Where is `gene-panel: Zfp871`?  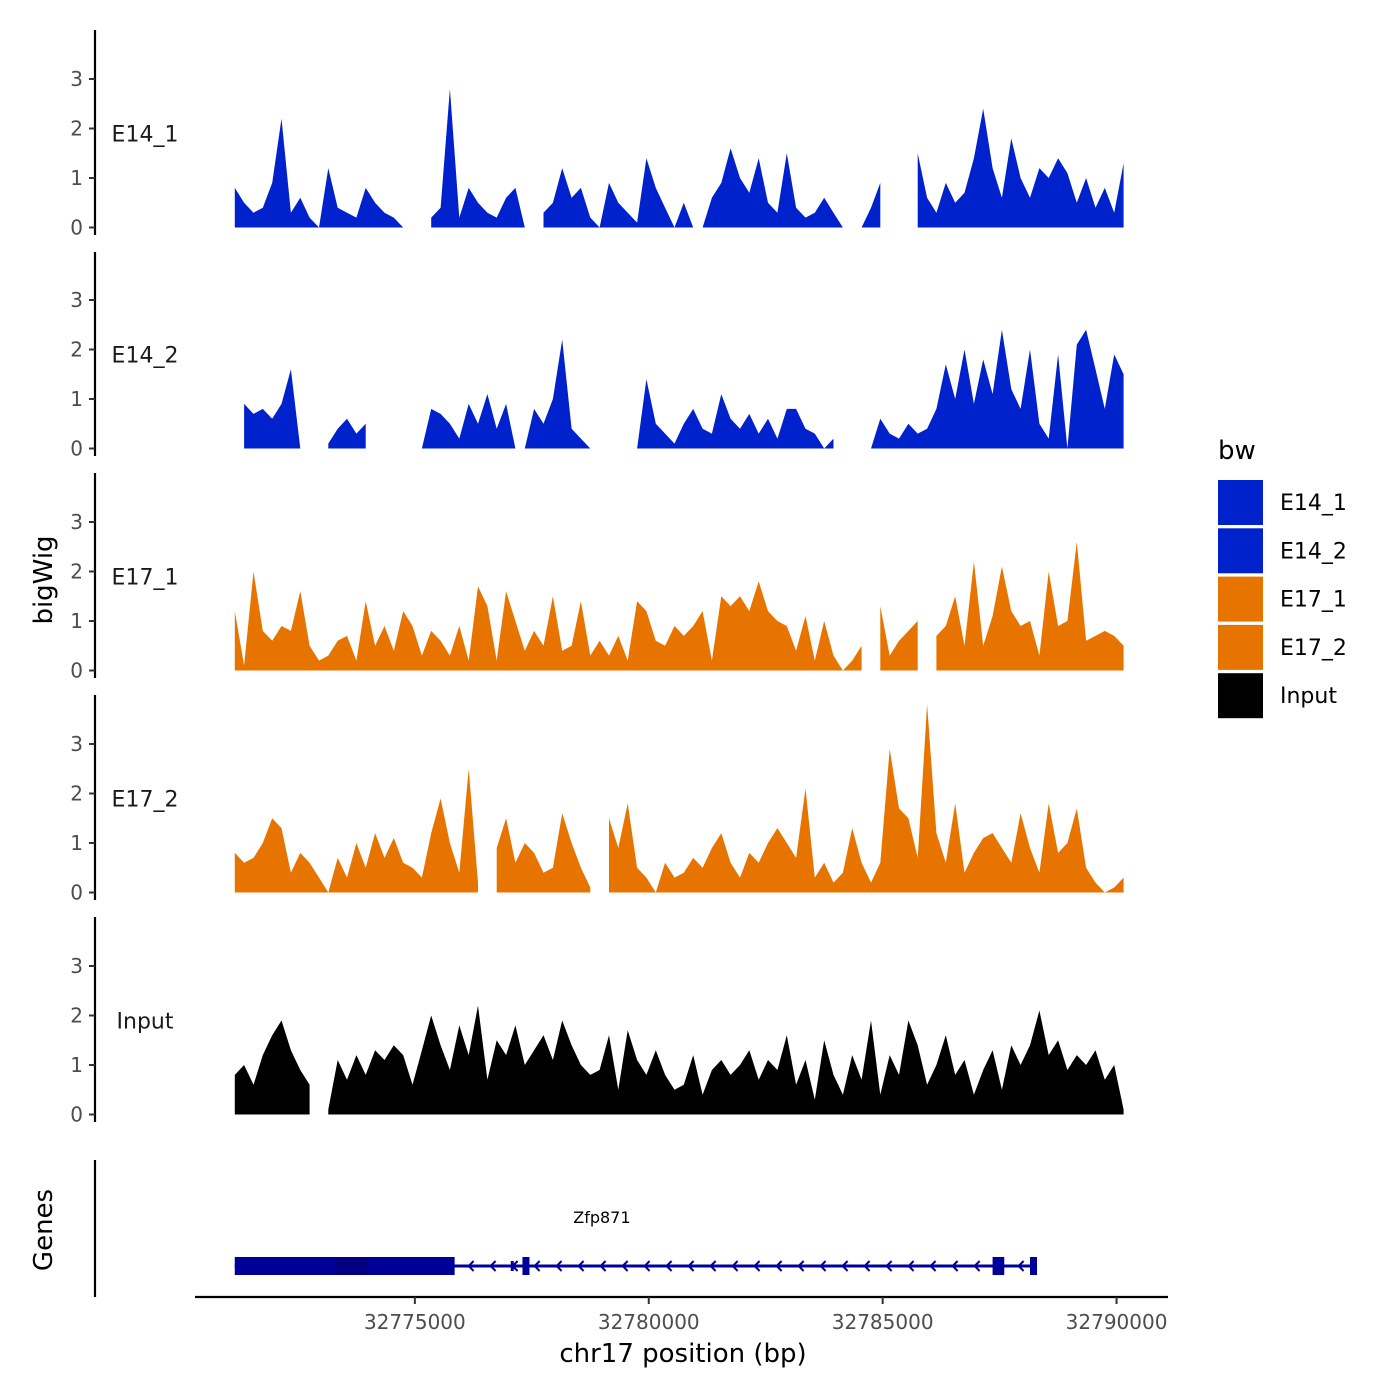
gene-panel: Zfp871 is located at coordinates (565, 1228).